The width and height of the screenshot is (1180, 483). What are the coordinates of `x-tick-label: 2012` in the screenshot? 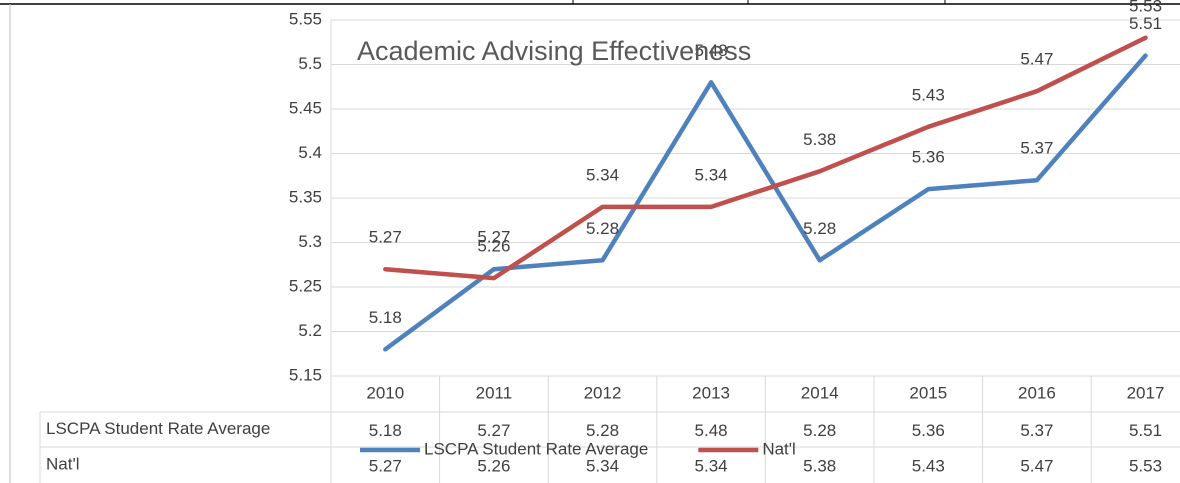 It's located at (603, 392).